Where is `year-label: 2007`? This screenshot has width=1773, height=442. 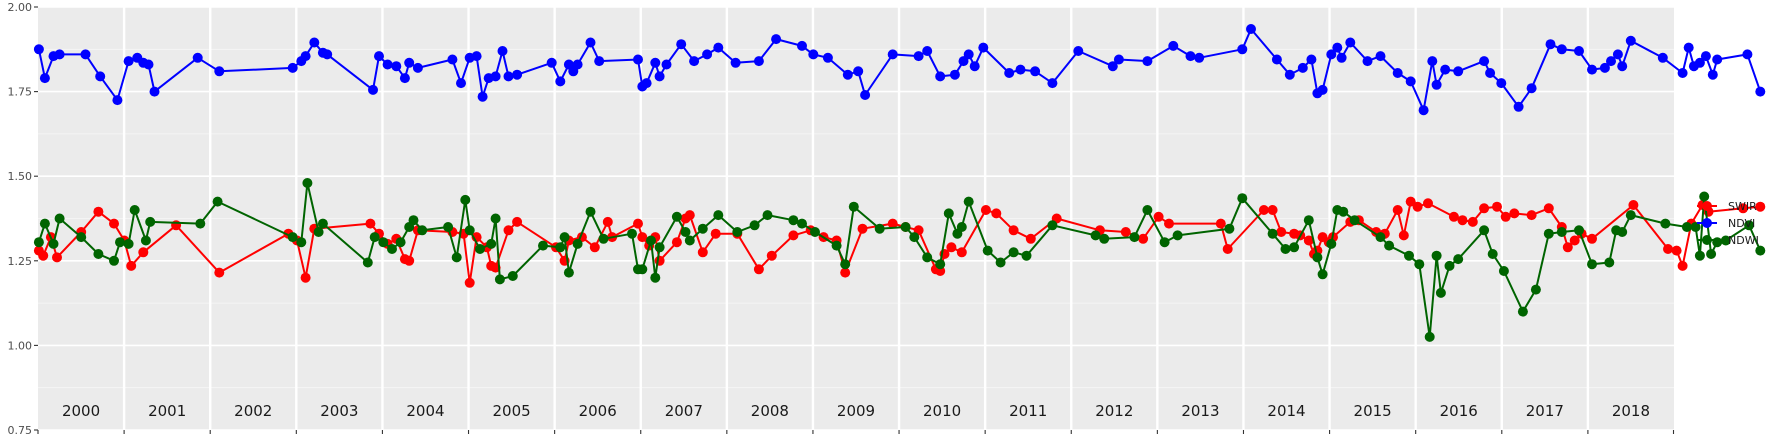
year-label: 2007 is located at coordinates (684, 411).